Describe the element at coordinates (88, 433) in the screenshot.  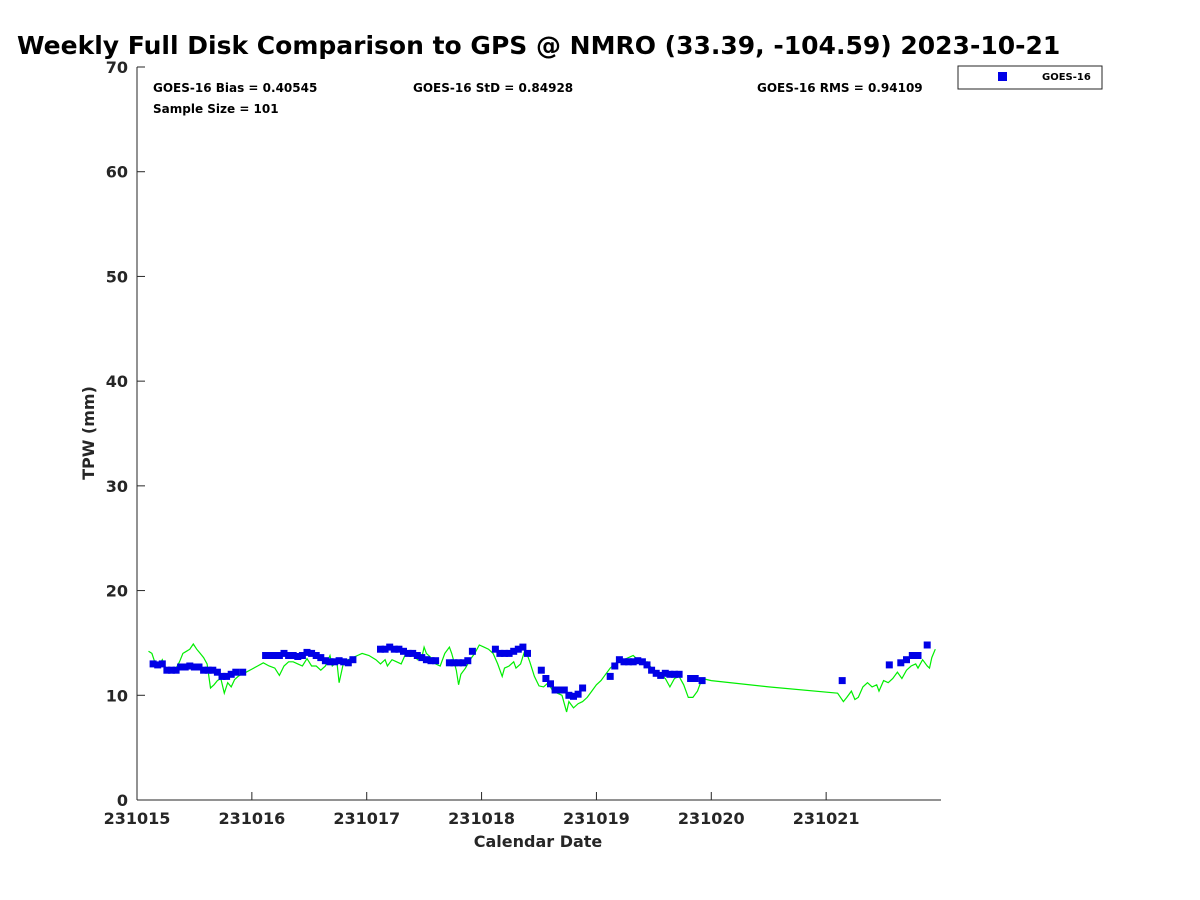
I see `y-axis-label: TPW (mm)` at that location.